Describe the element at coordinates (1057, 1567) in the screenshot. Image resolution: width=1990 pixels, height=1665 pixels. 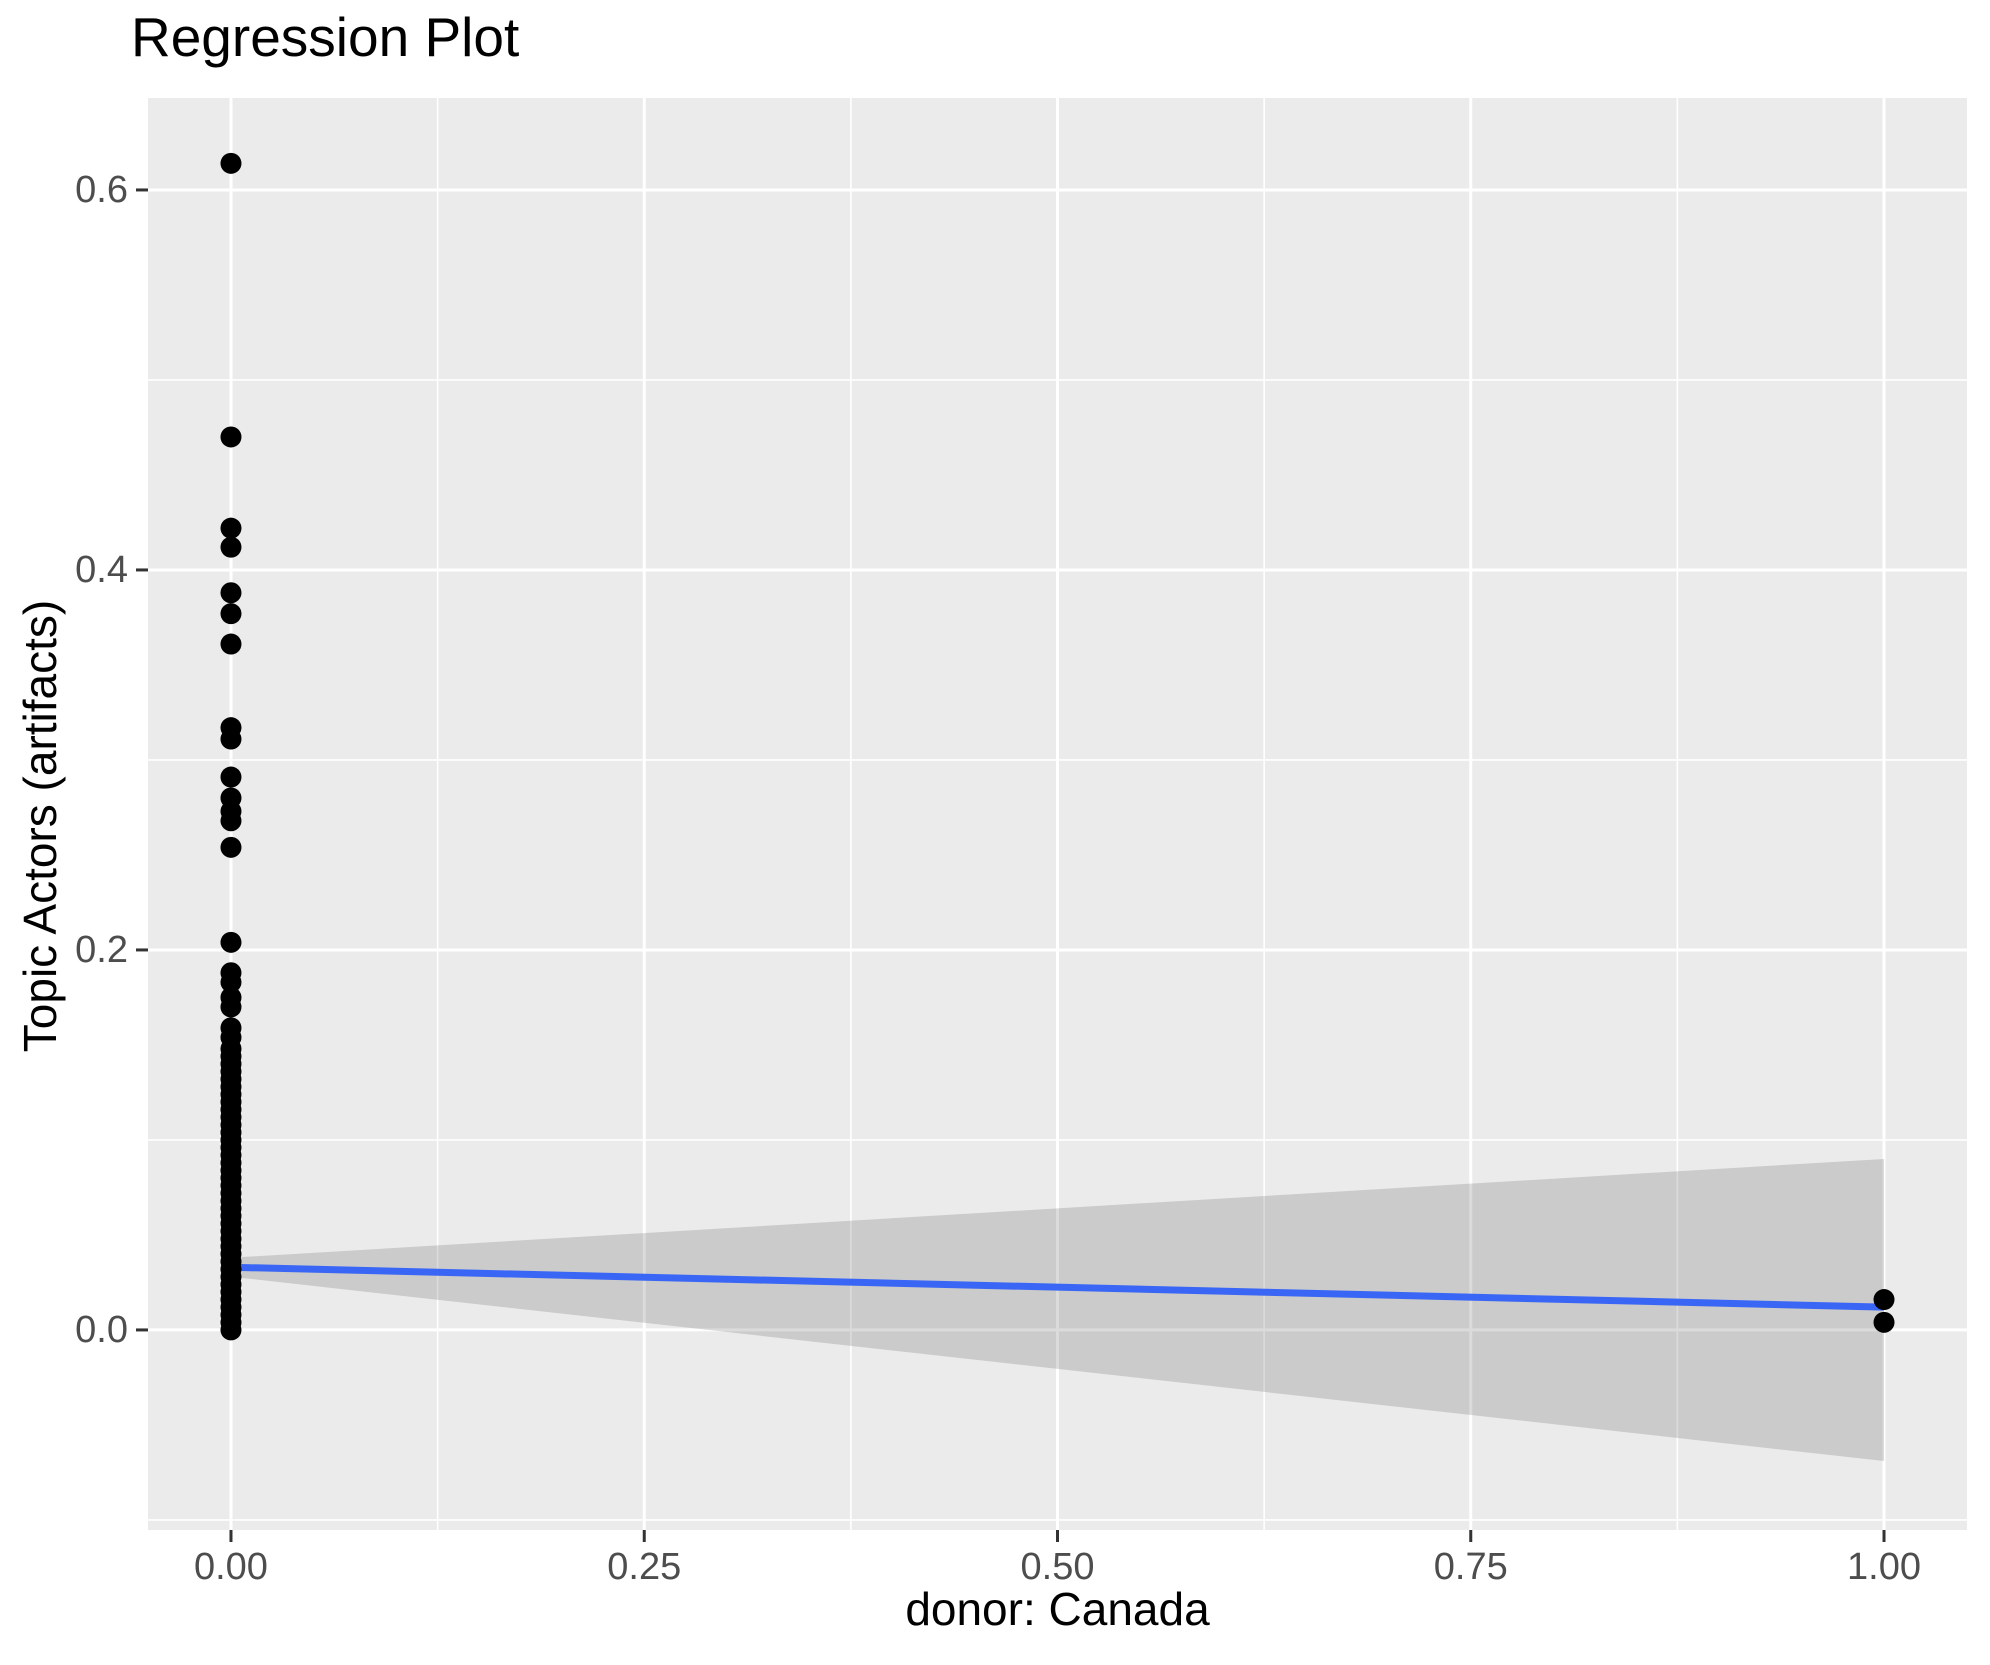
I see `x-tick-label: 0.50` at that location.